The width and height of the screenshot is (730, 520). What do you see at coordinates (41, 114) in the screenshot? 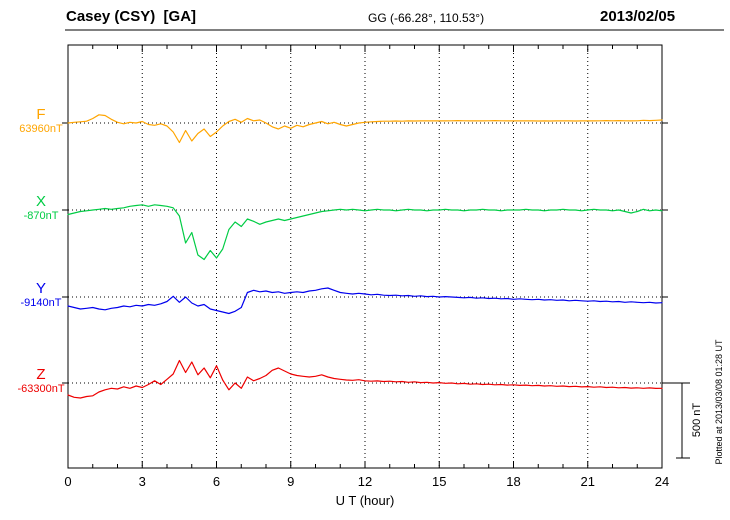
I see `component-label-f: F` at bounding box center [41, 114].